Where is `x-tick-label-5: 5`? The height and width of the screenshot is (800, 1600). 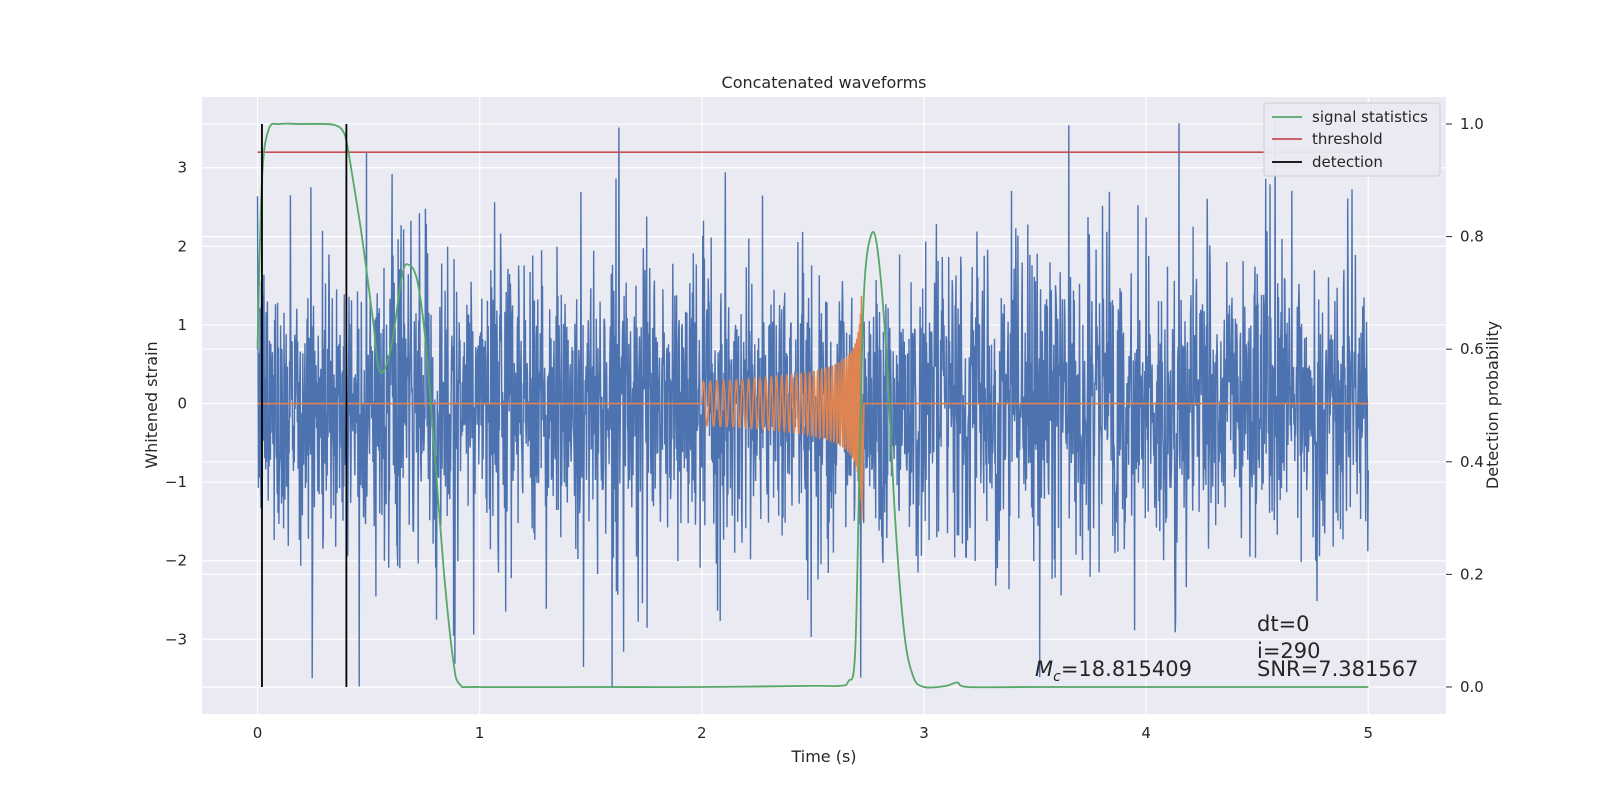
x-tick-label-5: 5 is located at coordinates (1368, 733).